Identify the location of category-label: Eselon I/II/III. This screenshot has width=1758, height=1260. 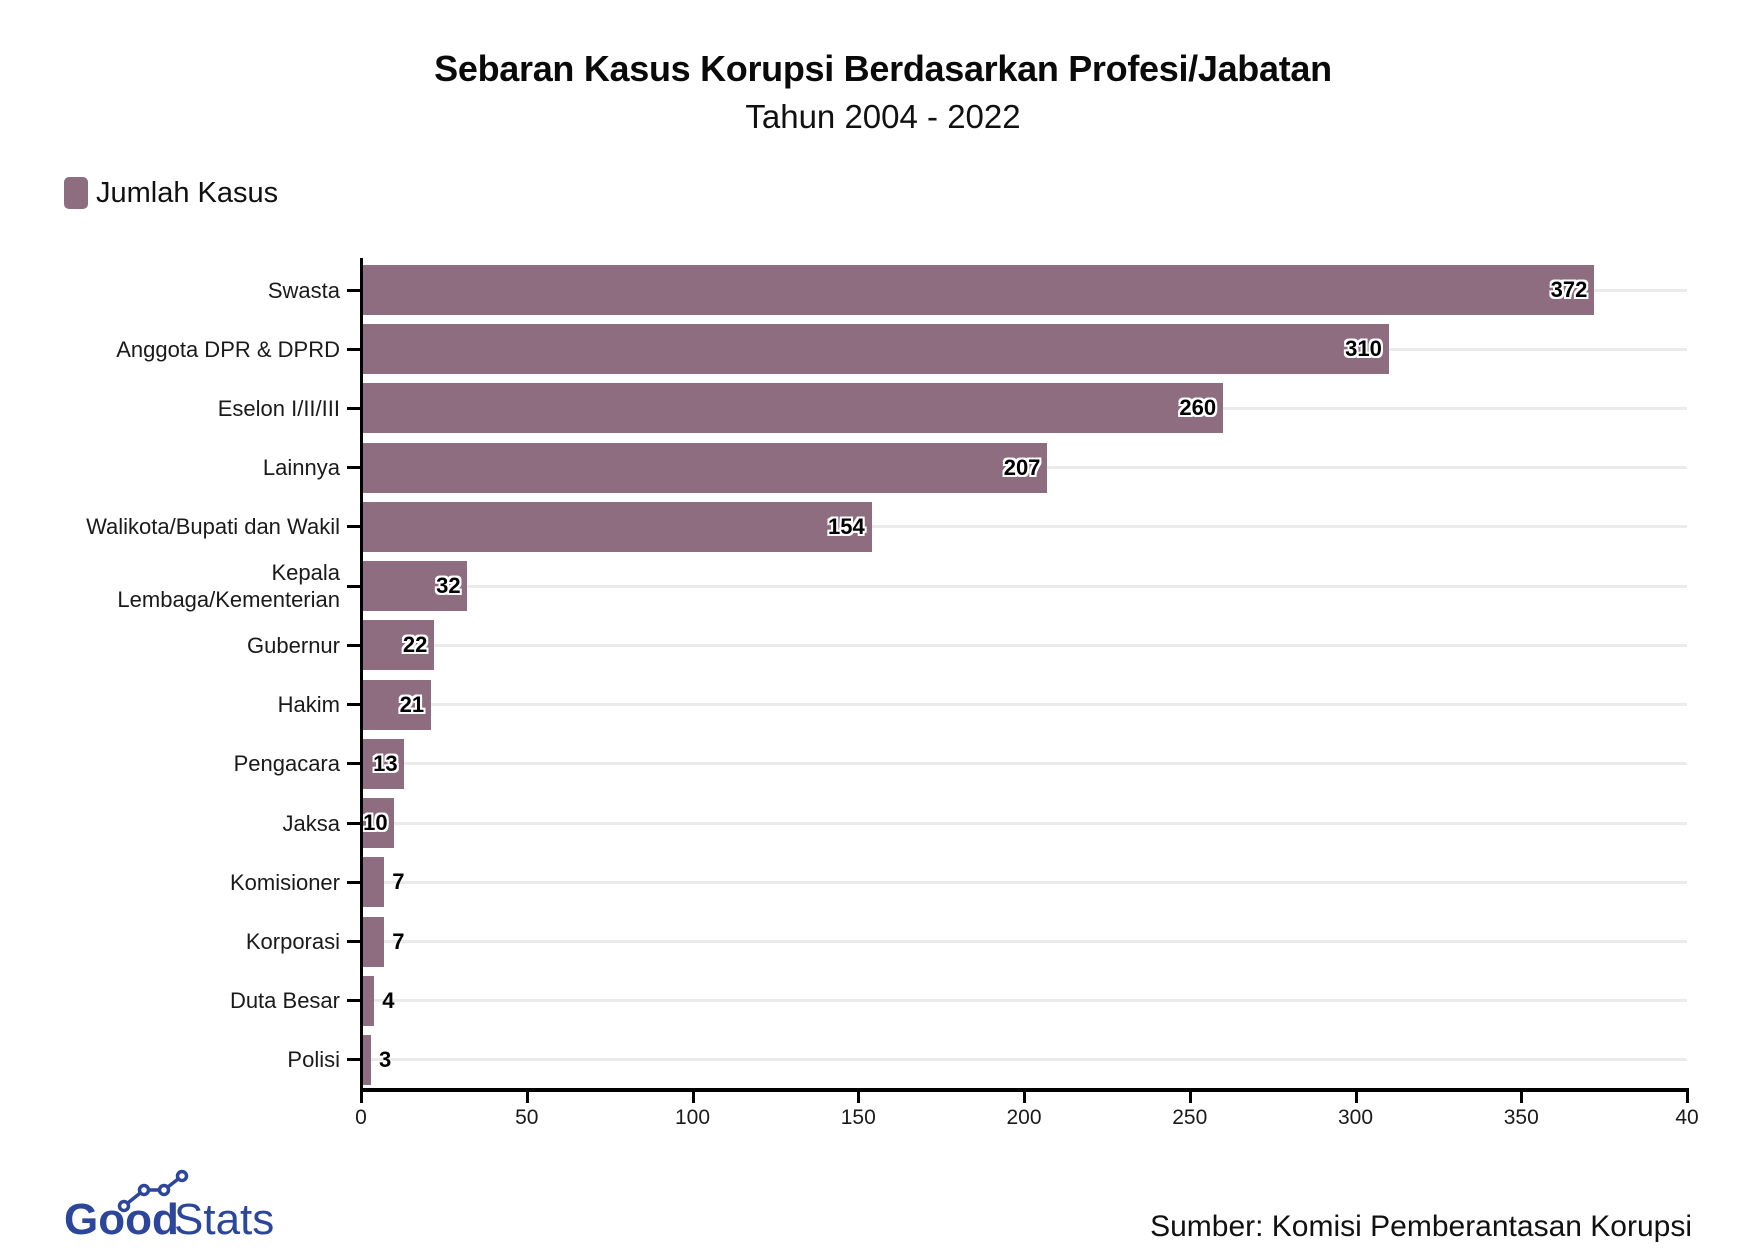
(279, 408).